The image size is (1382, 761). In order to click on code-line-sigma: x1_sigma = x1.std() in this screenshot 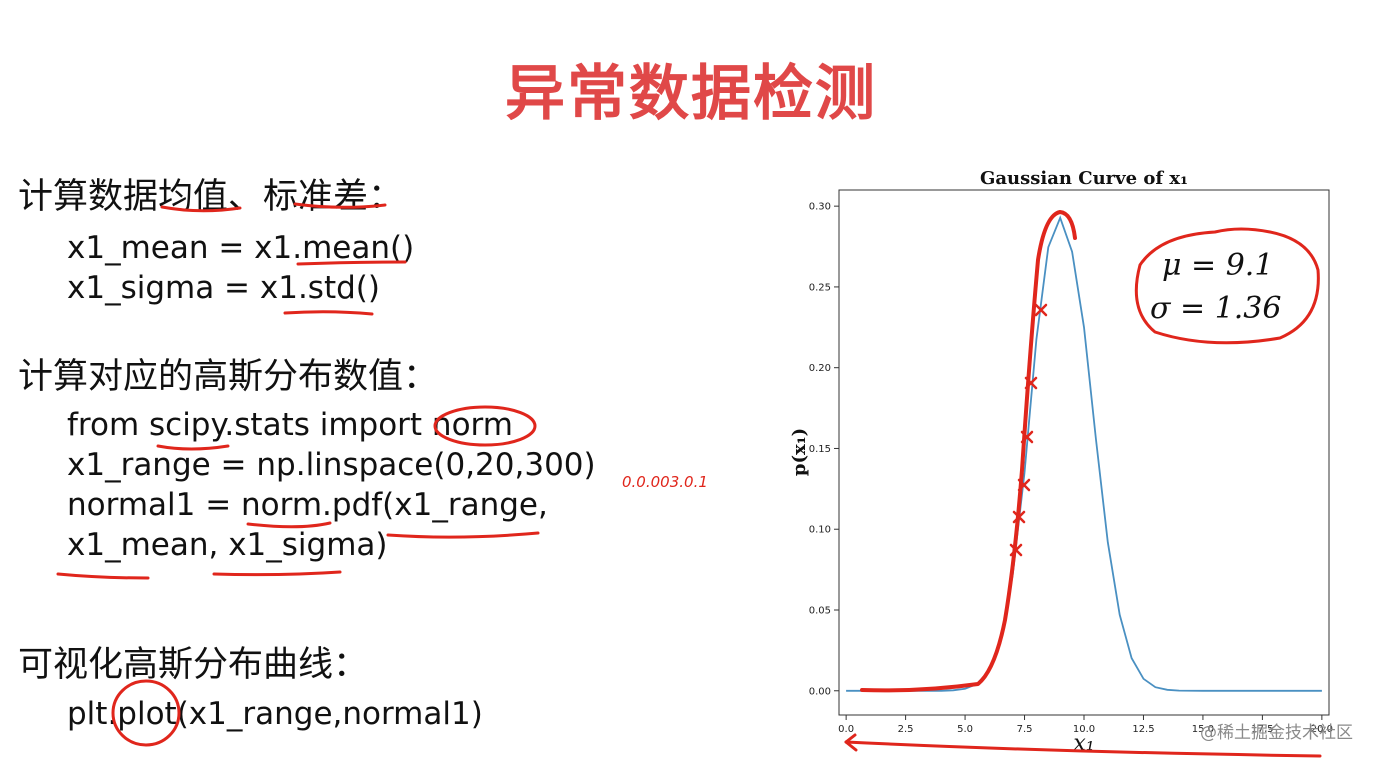, I will do `click(223, 288)`.